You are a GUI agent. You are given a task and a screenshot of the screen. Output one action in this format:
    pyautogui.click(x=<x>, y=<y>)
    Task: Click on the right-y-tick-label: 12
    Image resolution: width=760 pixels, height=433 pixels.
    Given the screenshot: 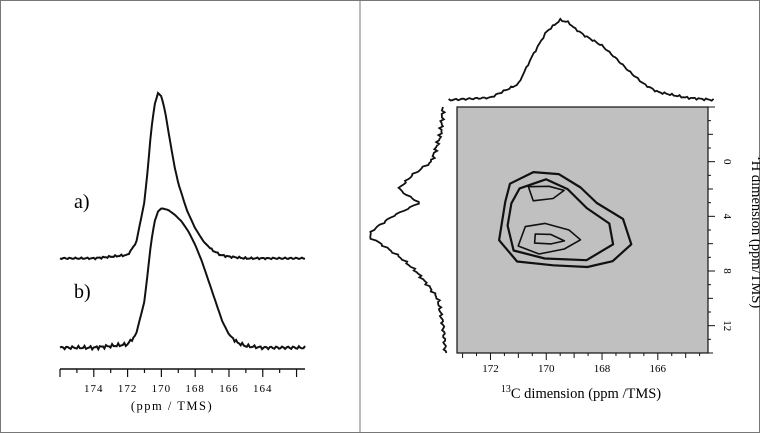 What is the action you would take?
    pyautogui.click(x=727, y=325)
    